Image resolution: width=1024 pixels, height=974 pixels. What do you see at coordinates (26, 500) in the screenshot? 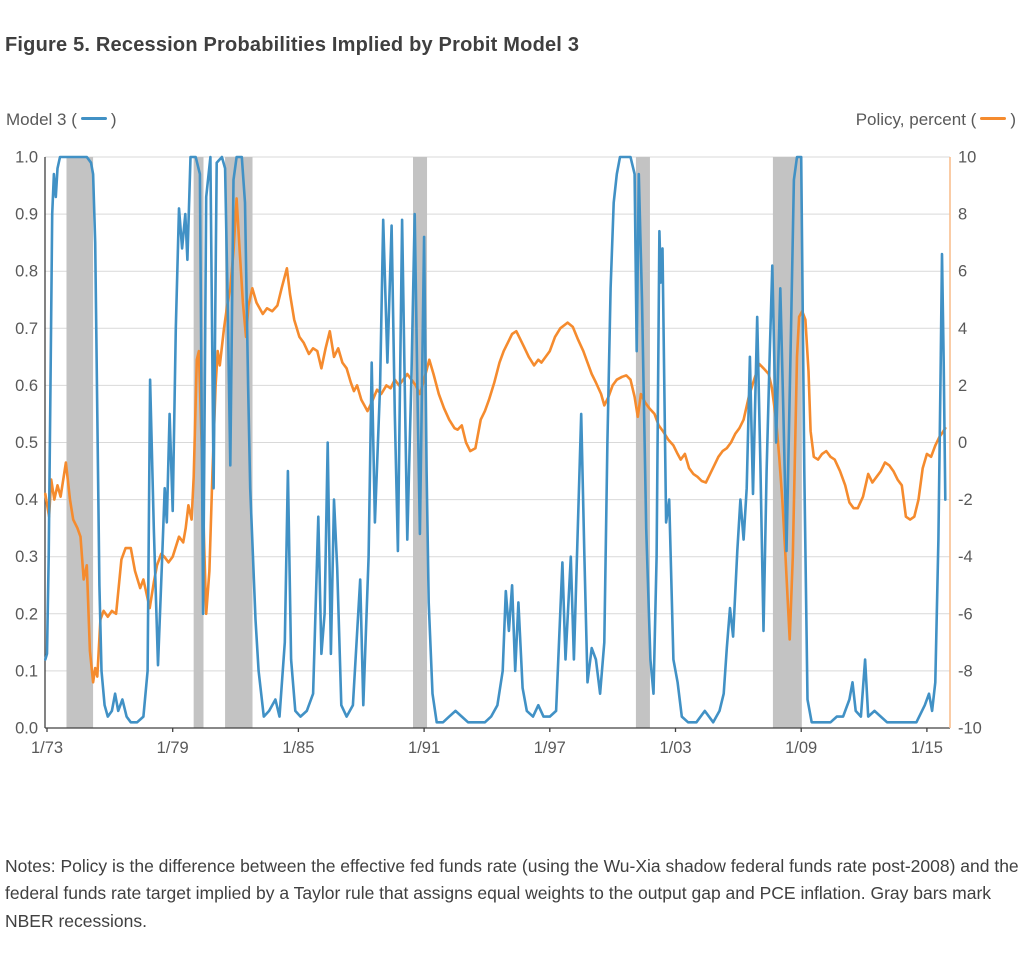
I see `left-axis-tick-label: 0.4` at bounding box center [26, 500].